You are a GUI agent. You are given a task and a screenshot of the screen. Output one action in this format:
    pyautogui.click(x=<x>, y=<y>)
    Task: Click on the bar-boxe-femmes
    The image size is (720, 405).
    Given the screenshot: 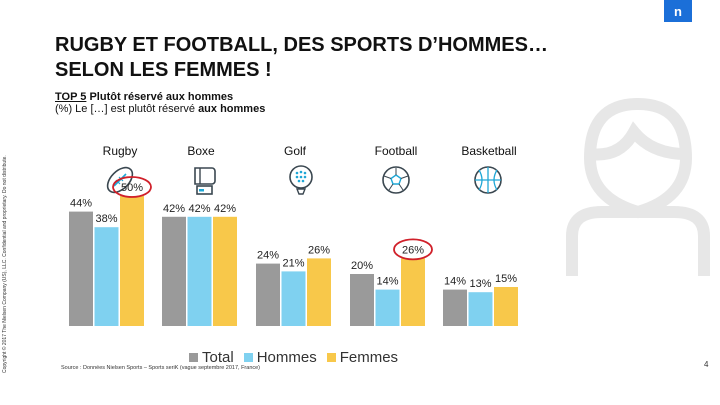 What is the action you would take?
    pyautogui.click(x=225, y=271)
    